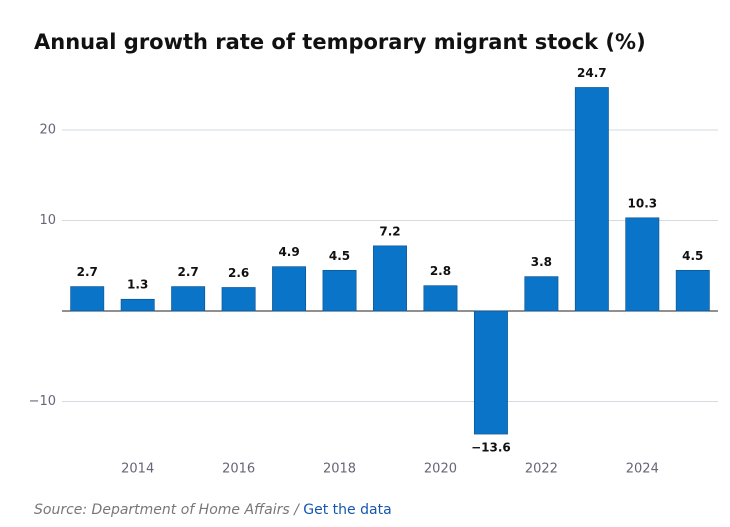 Image resolution: width=730 pixels, height=527 pixels. Describe the element at coordinates (643, 203) in the screenshot. I see `value-label: 10.3` at that location.